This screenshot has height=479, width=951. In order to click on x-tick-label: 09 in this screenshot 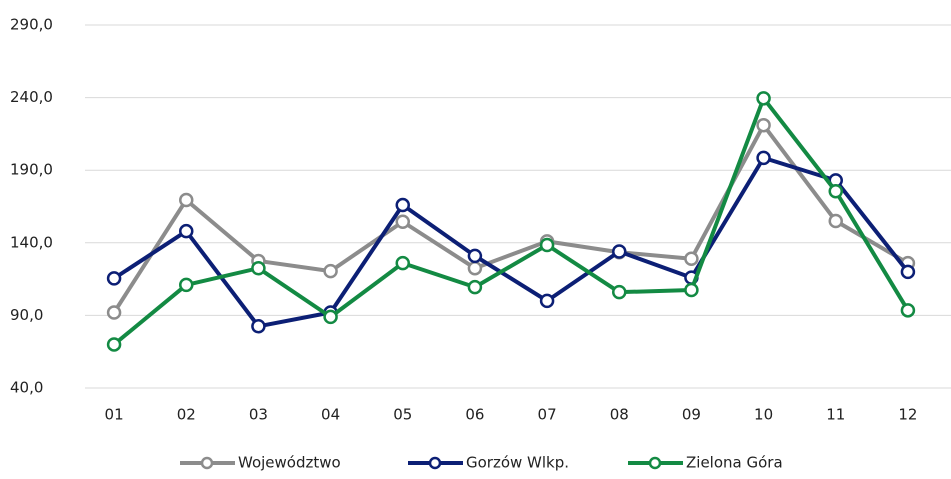, I will do `click(691, 415)`.